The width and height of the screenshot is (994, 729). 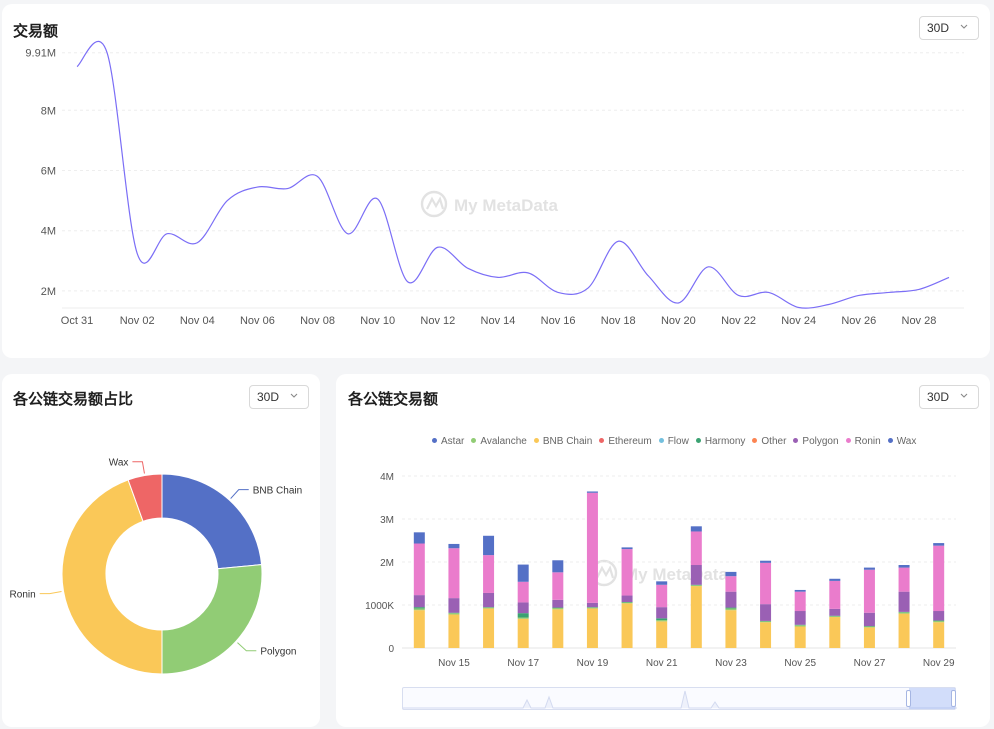 I want to click on legend-item-ronin: Ronin, so click(x=863, y=441).